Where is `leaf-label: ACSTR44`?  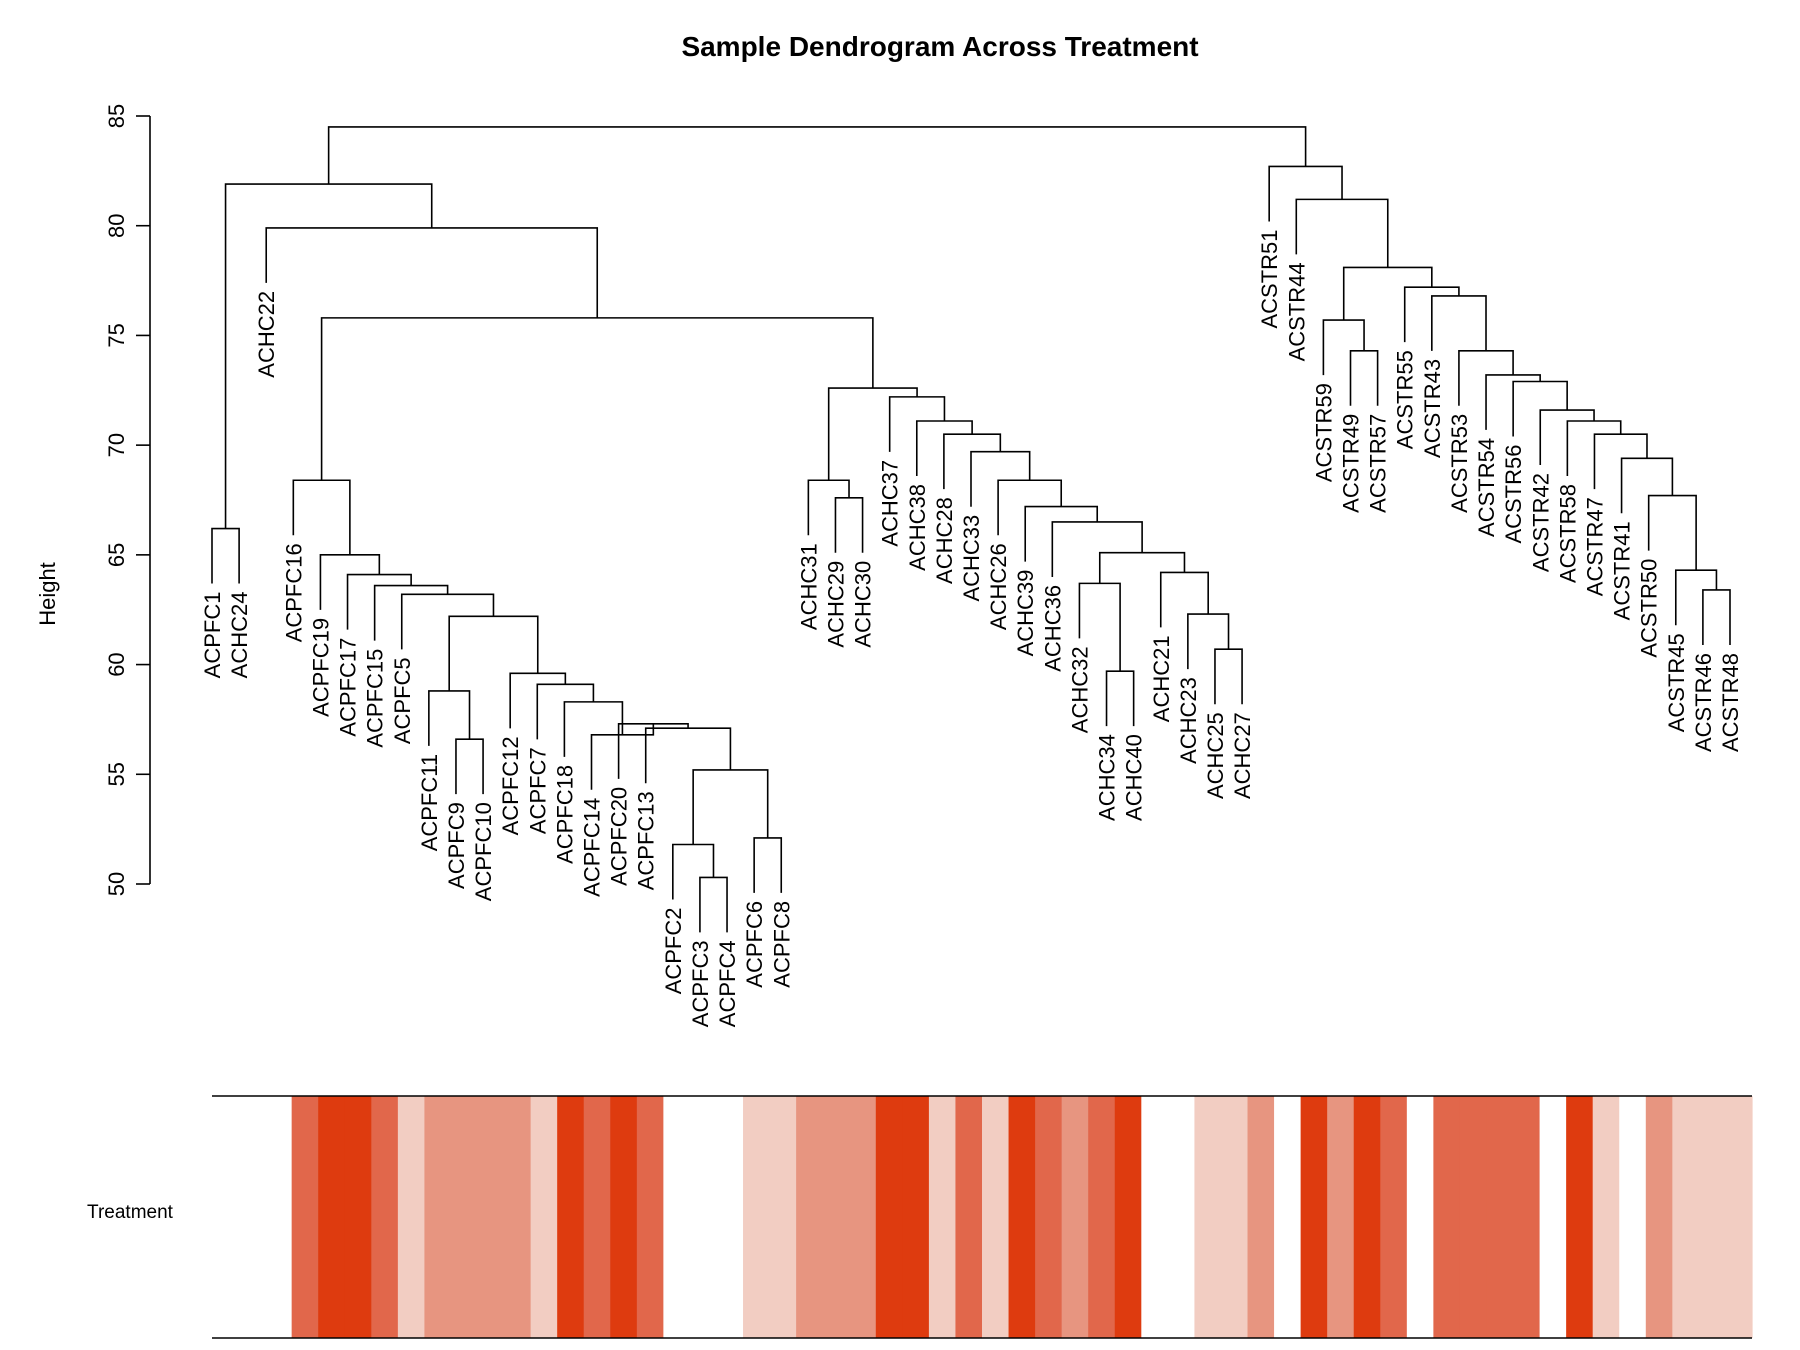 leaf-label: ACSTR44 is located at coordinates (1296, 311).